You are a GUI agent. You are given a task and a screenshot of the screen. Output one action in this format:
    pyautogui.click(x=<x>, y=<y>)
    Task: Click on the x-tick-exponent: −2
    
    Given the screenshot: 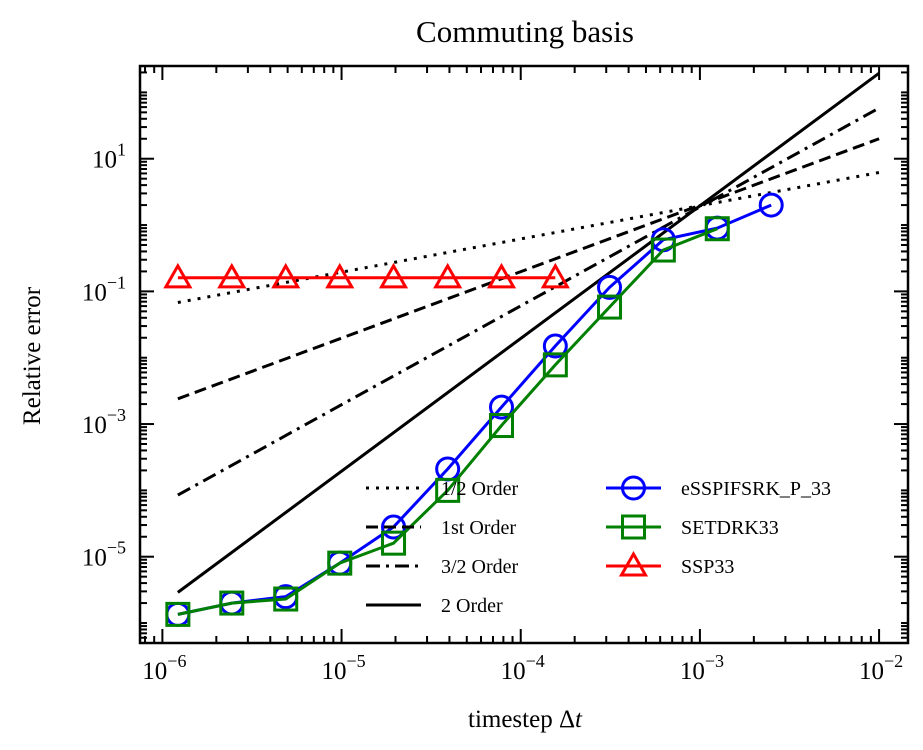 What is the action you would take?
    pyautogui.click(x=893, y=661)
    